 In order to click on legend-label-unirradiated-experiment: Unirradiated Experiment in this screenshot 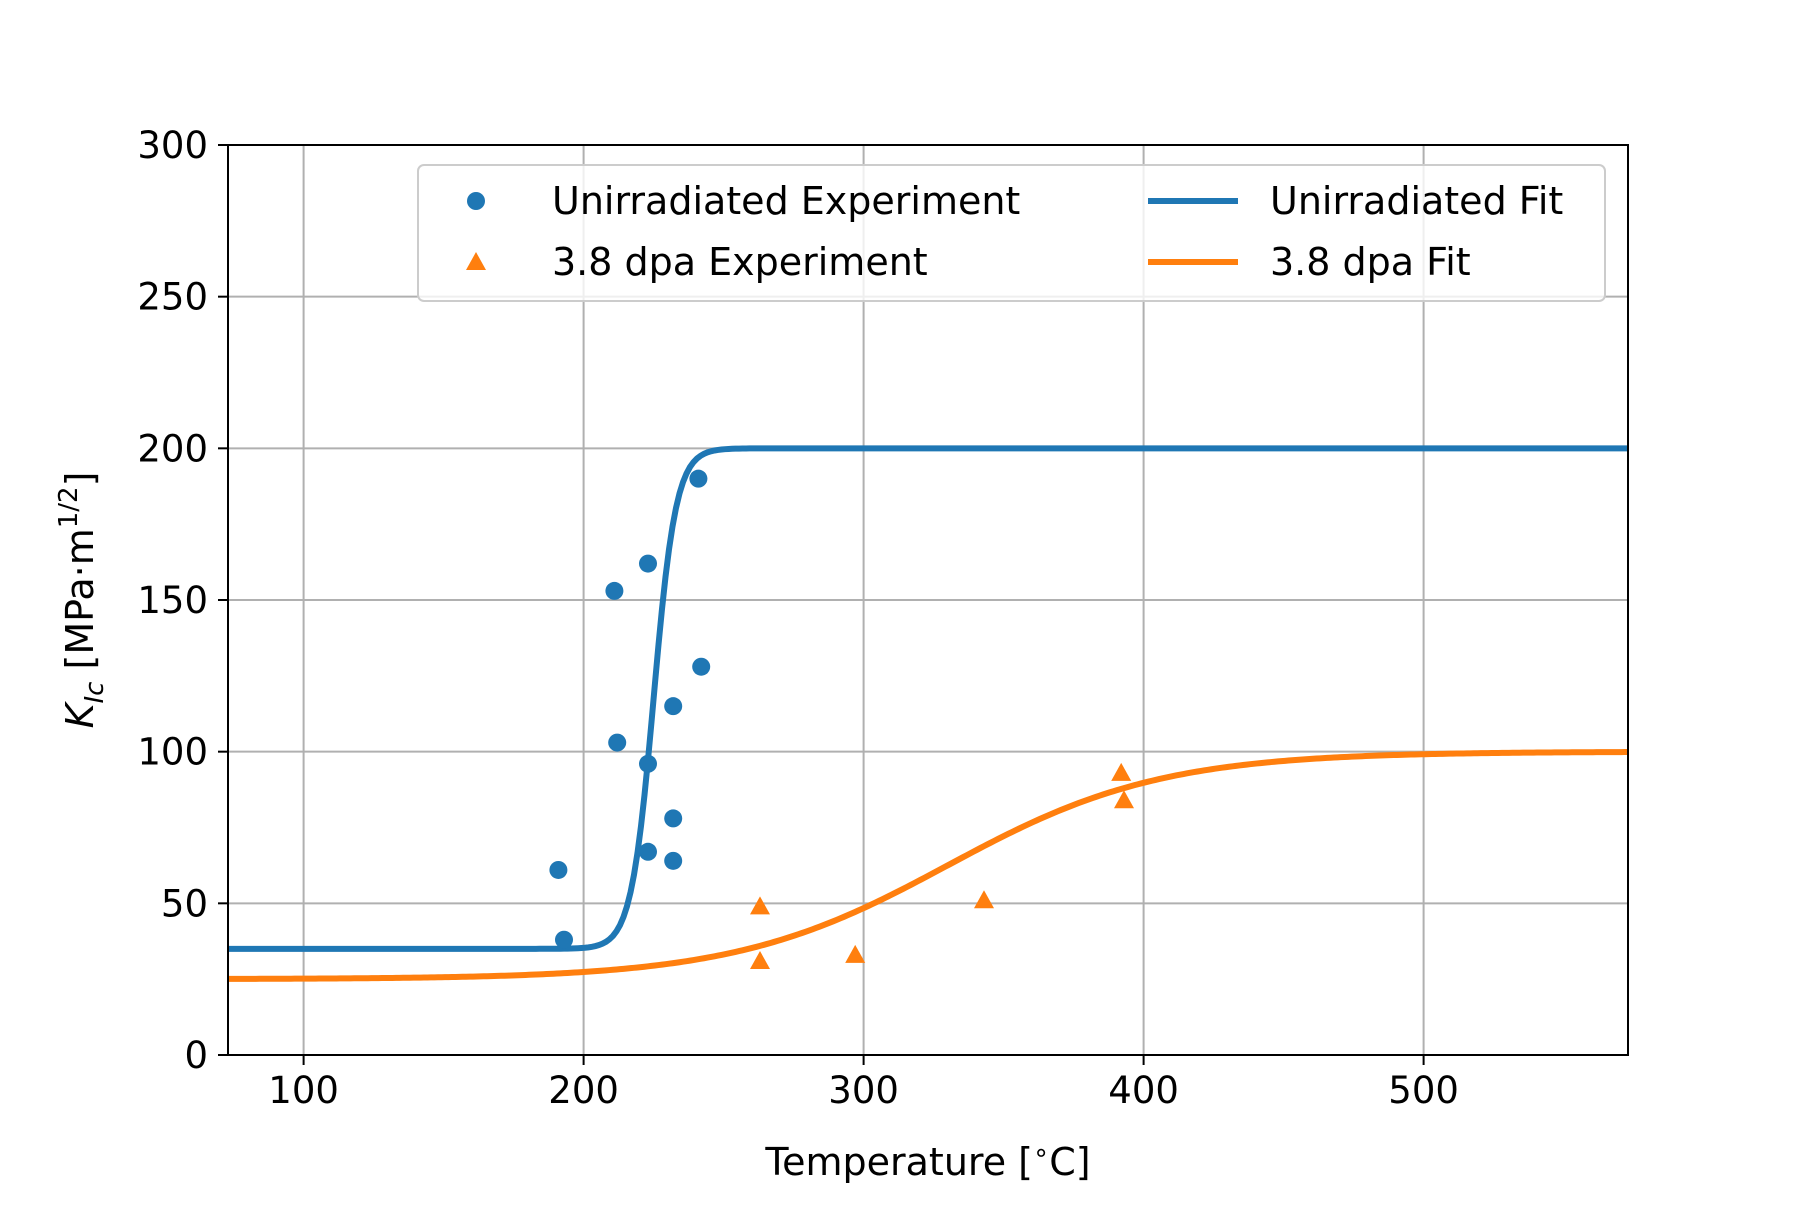, I will do `click(786, 201)`.